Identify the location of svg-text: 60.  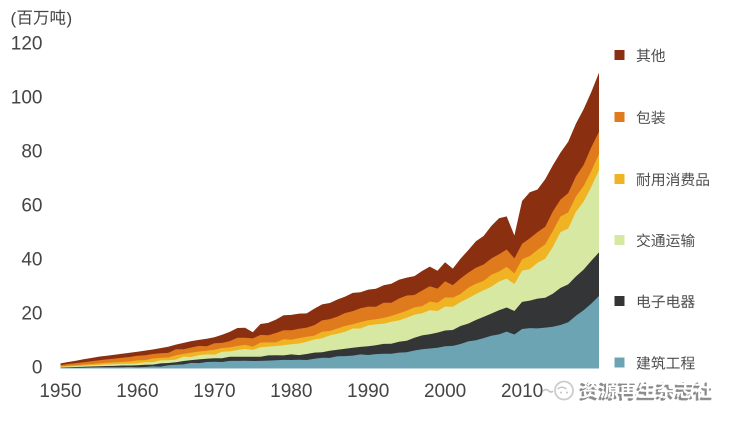
(31, 206).